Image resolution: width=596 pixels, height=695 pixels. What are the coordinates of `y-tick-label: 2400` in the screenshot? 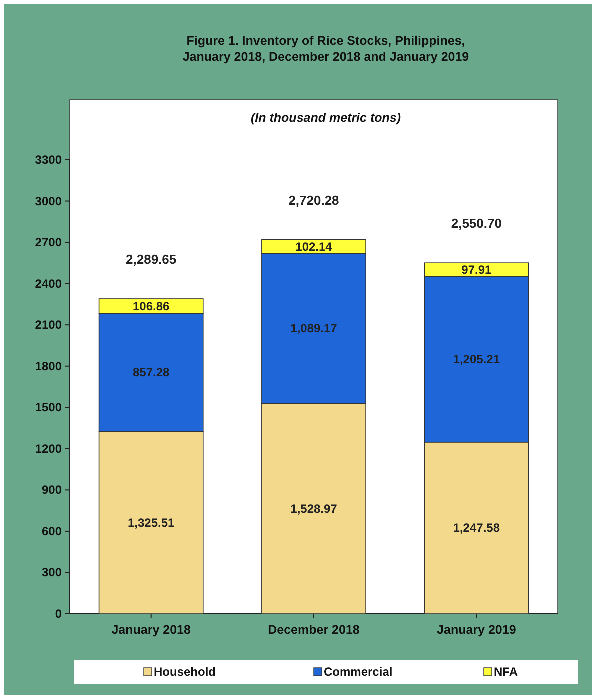 It's located at (48, 283).